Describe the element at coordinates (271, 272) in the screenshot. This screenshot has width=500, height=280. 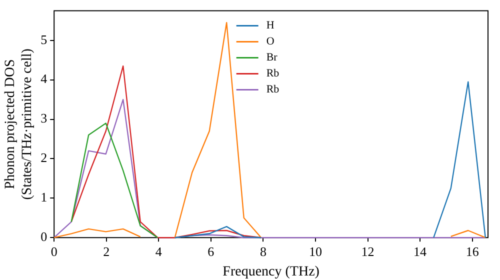
I see `x-axis-title: Frequency (THz)` at that location.